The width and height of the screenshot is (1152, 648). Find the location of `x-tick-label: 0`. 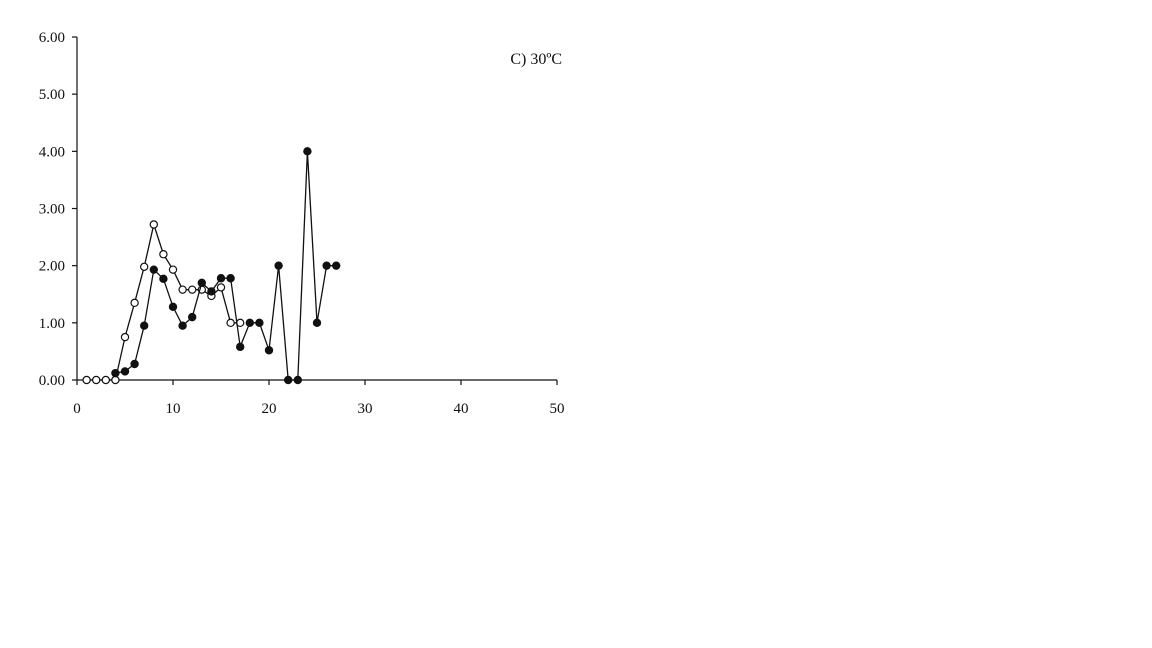

x-tick-label: 0 is located at coordinates (77, 409).